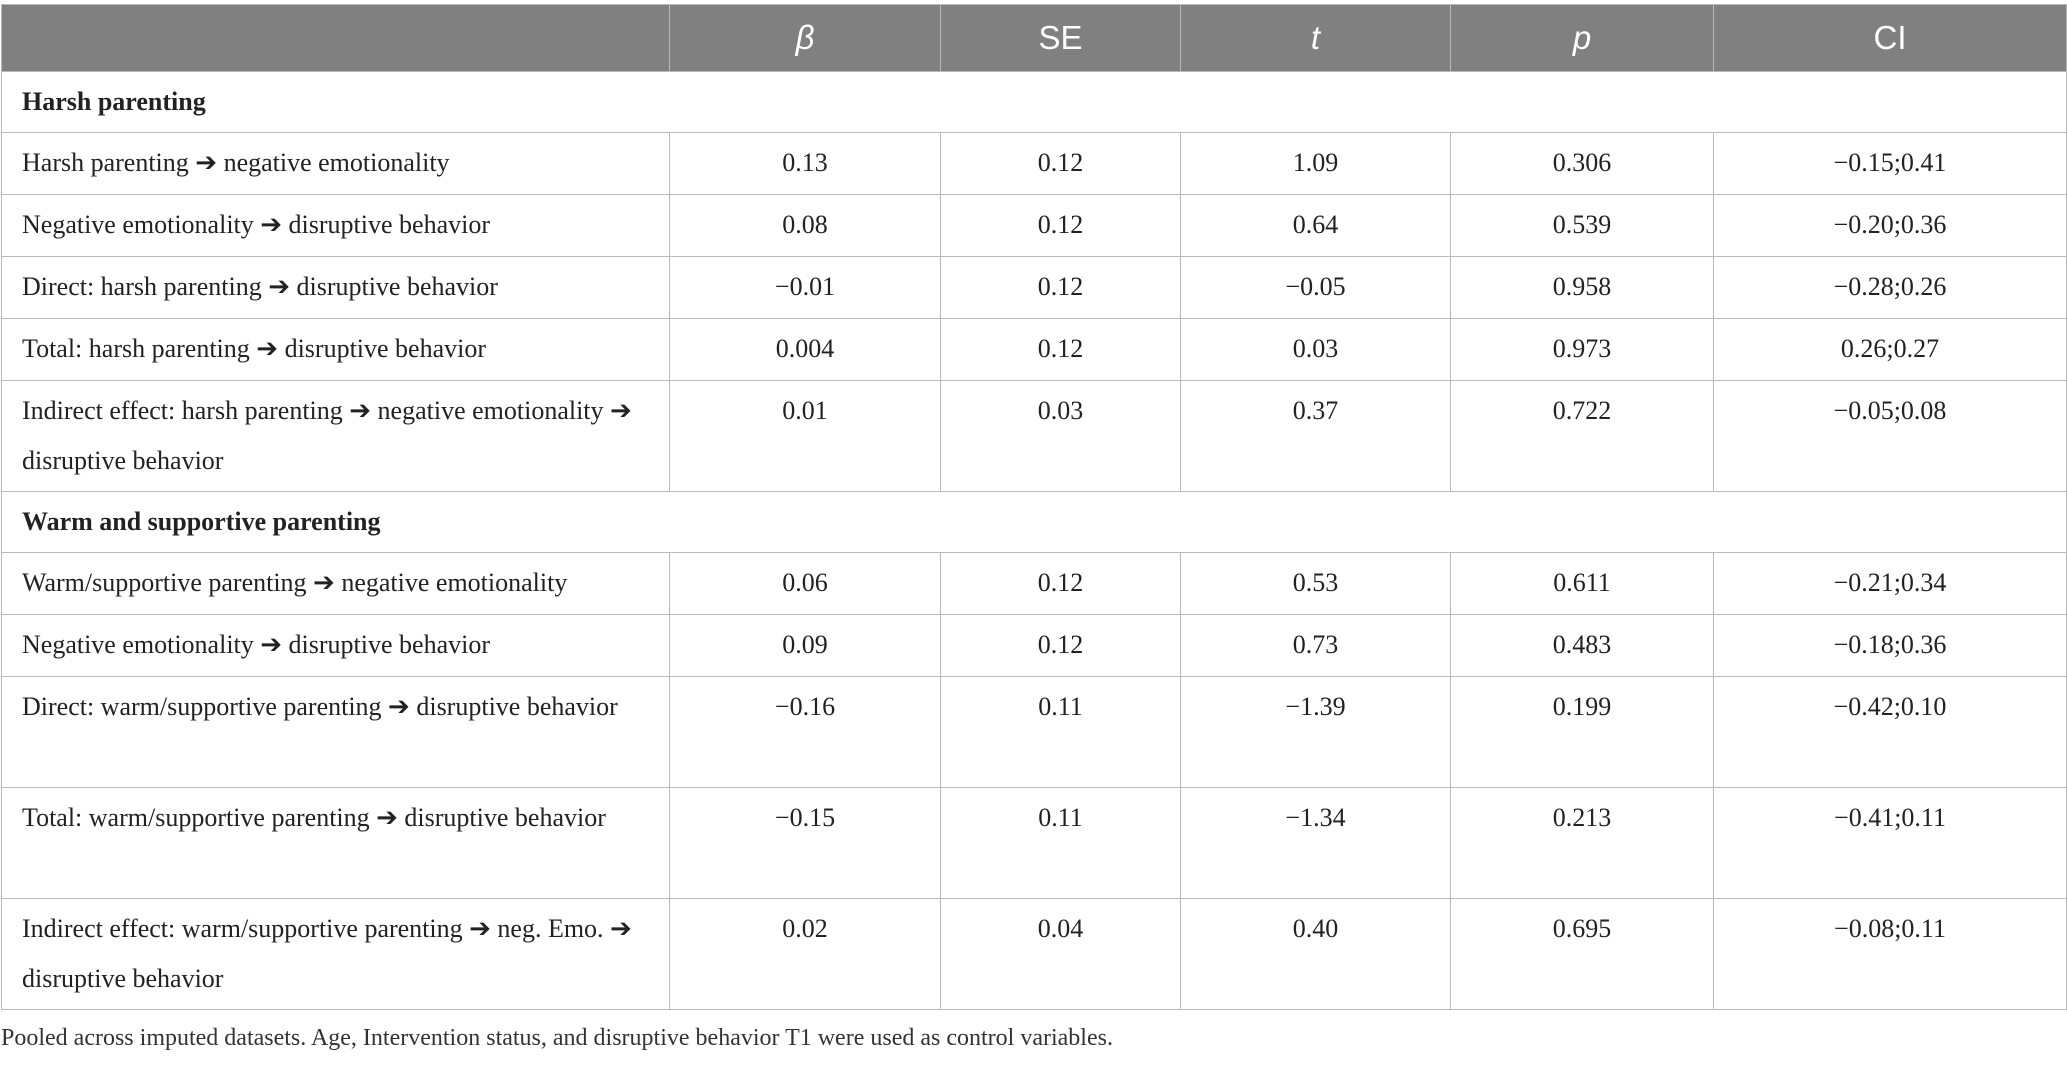 The image size is (2067, 1065). Describe the element at coordinates (1582, 436) in the screenshot. I see `p-value: 0.722` at that location.